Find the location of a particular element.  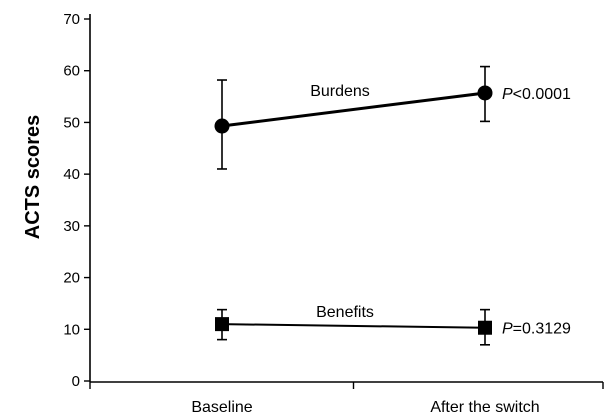

y-tick-label: 60 is located at coordinates (71, 71).